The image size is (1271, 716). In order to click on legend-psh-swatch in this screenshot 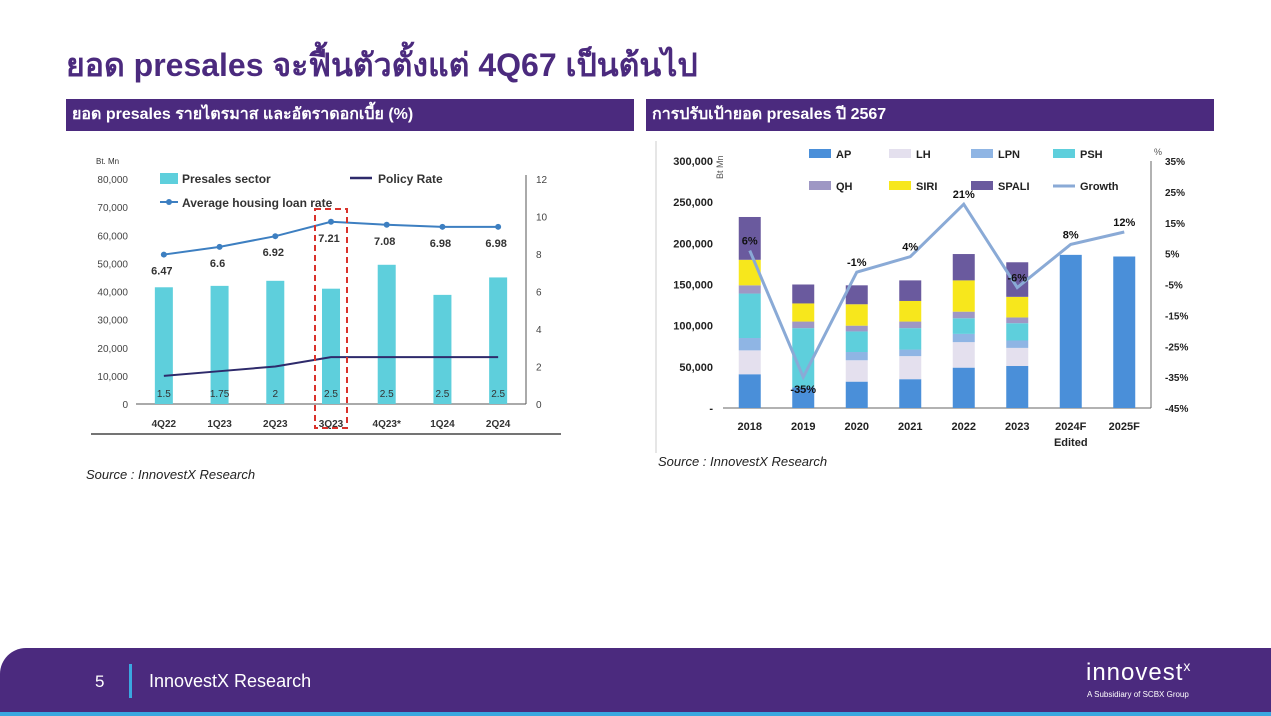, I will do `click(1064, 153)`.